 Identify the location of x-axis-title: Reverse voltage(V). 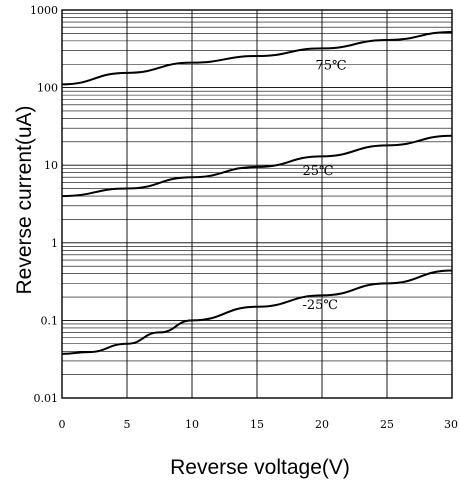
(260, 467).